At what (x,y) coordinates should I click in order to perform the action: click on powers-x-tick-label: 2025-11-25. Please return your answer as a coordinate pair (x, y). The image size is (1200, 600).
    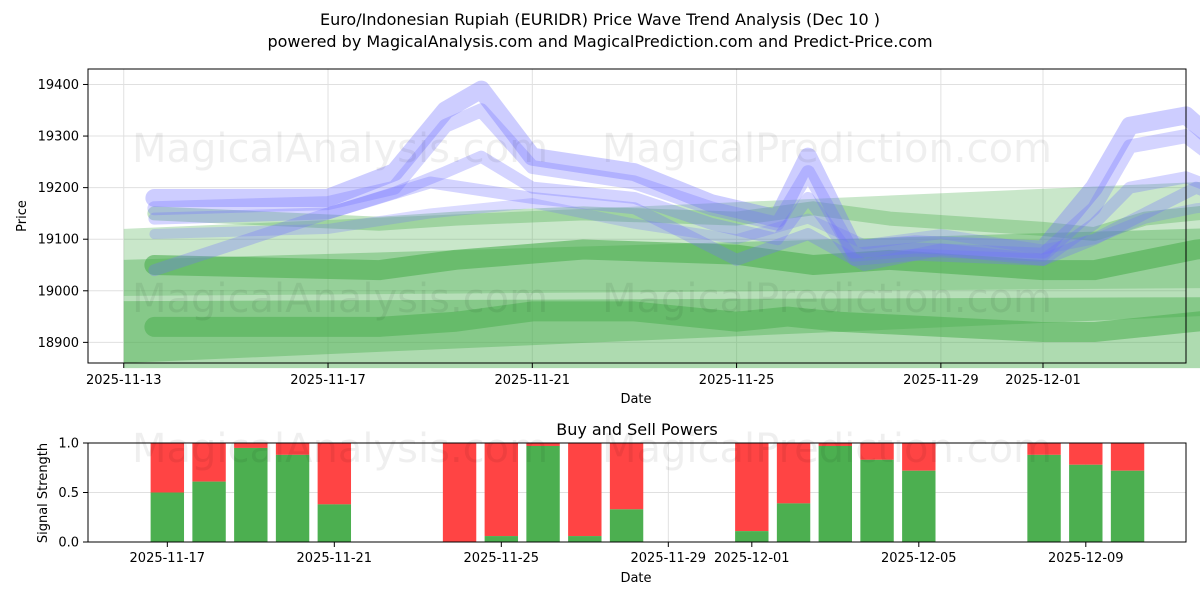
    Looking at the image, I should click on (502, 558).